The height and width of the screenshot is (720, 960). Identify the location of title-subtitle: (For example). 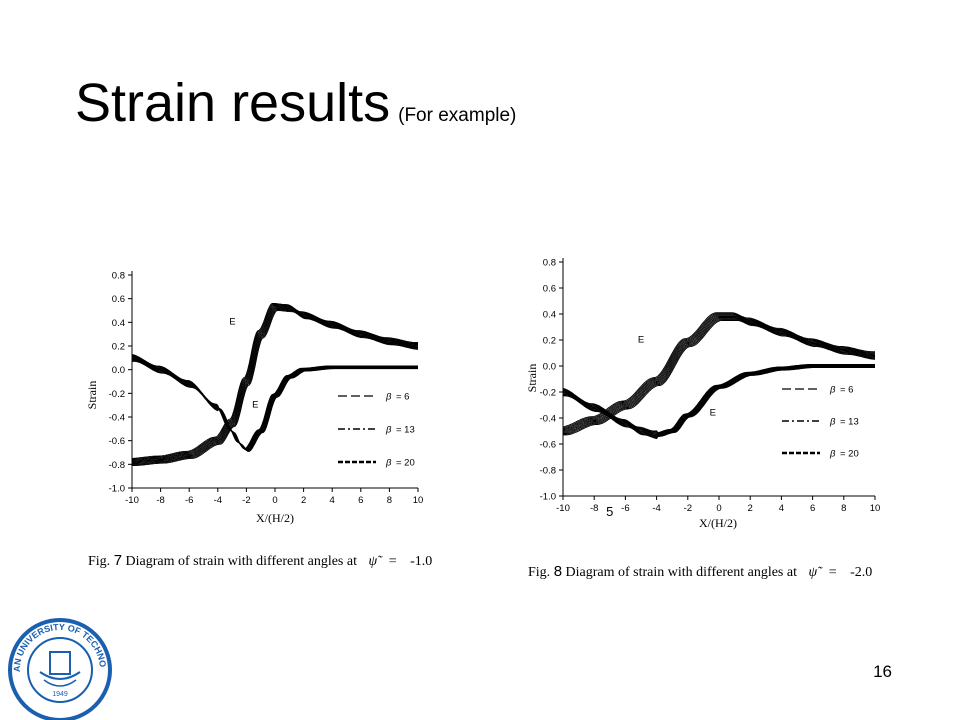
(457, 115).